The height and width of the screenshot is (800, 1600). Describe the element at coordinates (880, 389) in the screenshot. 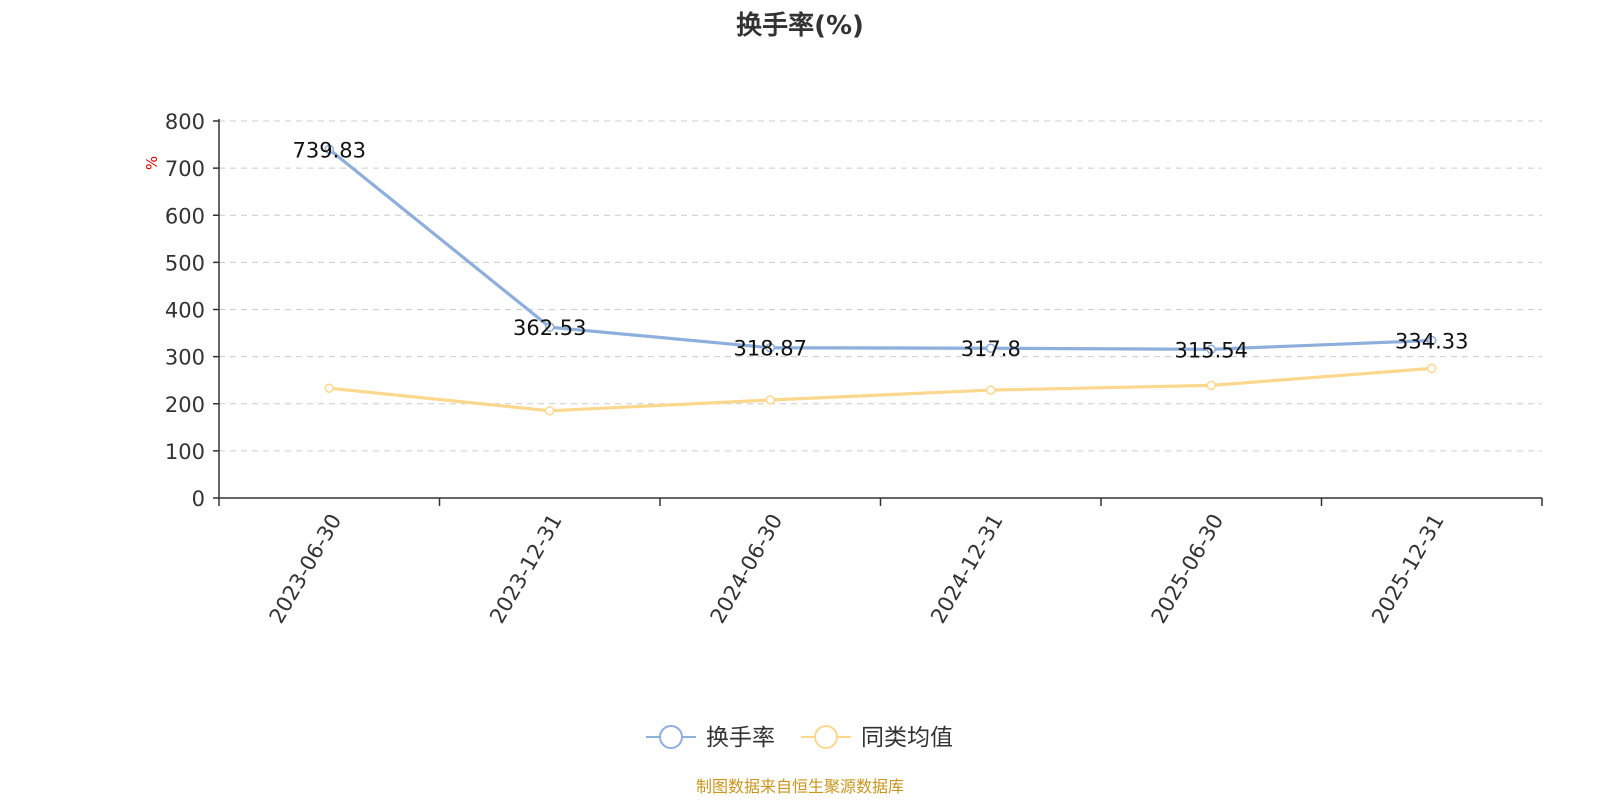

I see `series-line-peer-average` at that location.